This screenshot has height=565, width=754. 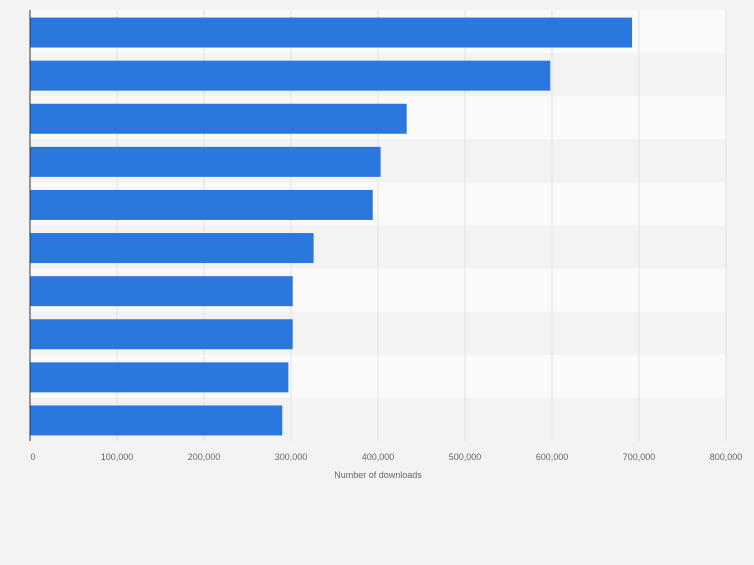 What do you see at coordinates (204, 457) in the screenshot?
I see `x-tick-label: 200,000` at bounding box center [204, 457].